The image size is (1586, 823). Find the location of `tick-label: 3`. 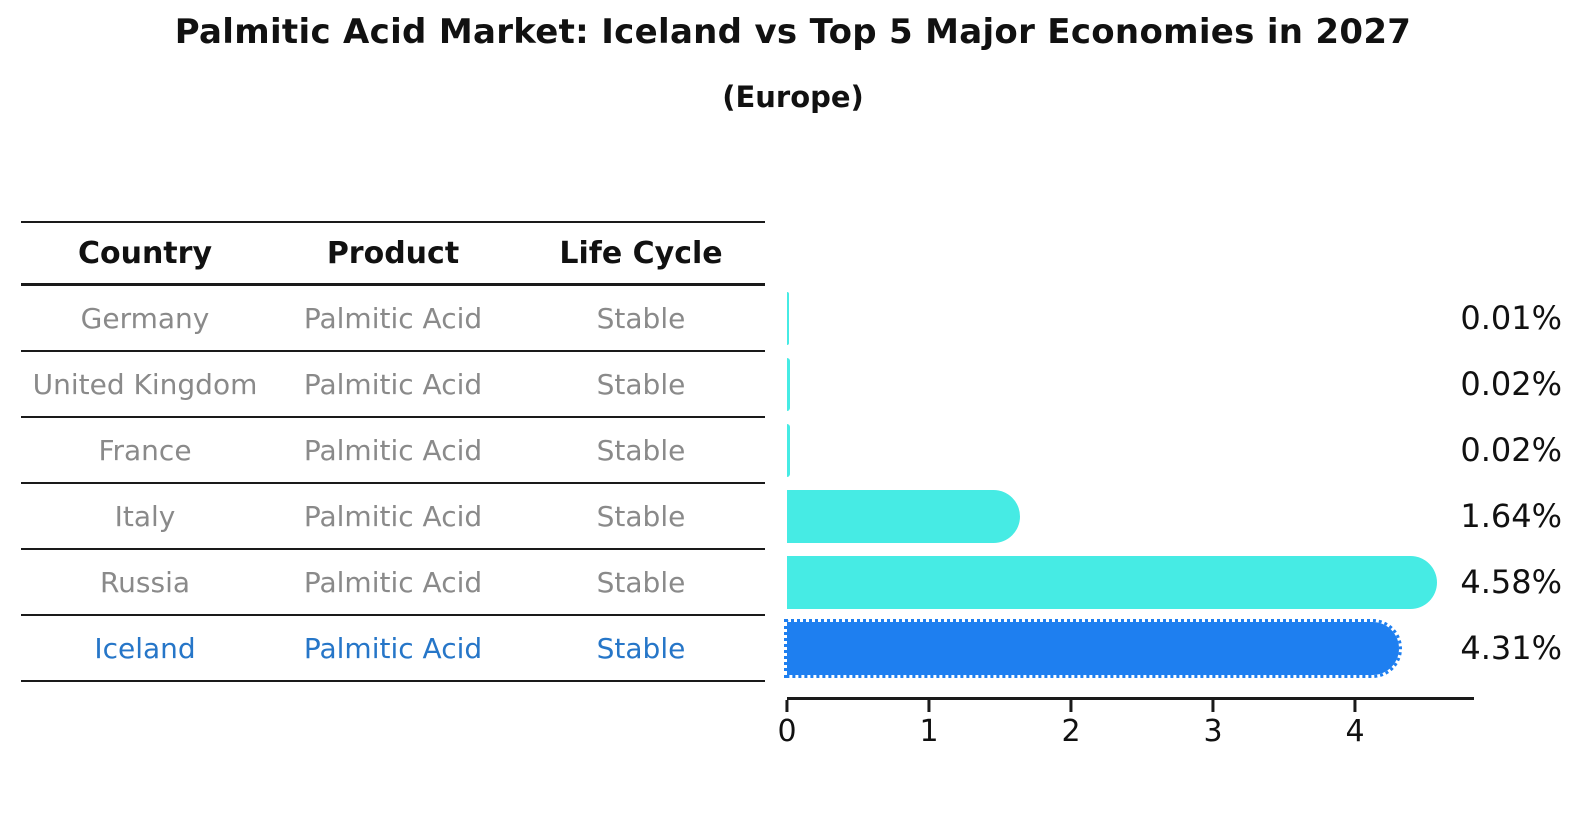

tick-label: 3 is located at coordinates (1213, 731).